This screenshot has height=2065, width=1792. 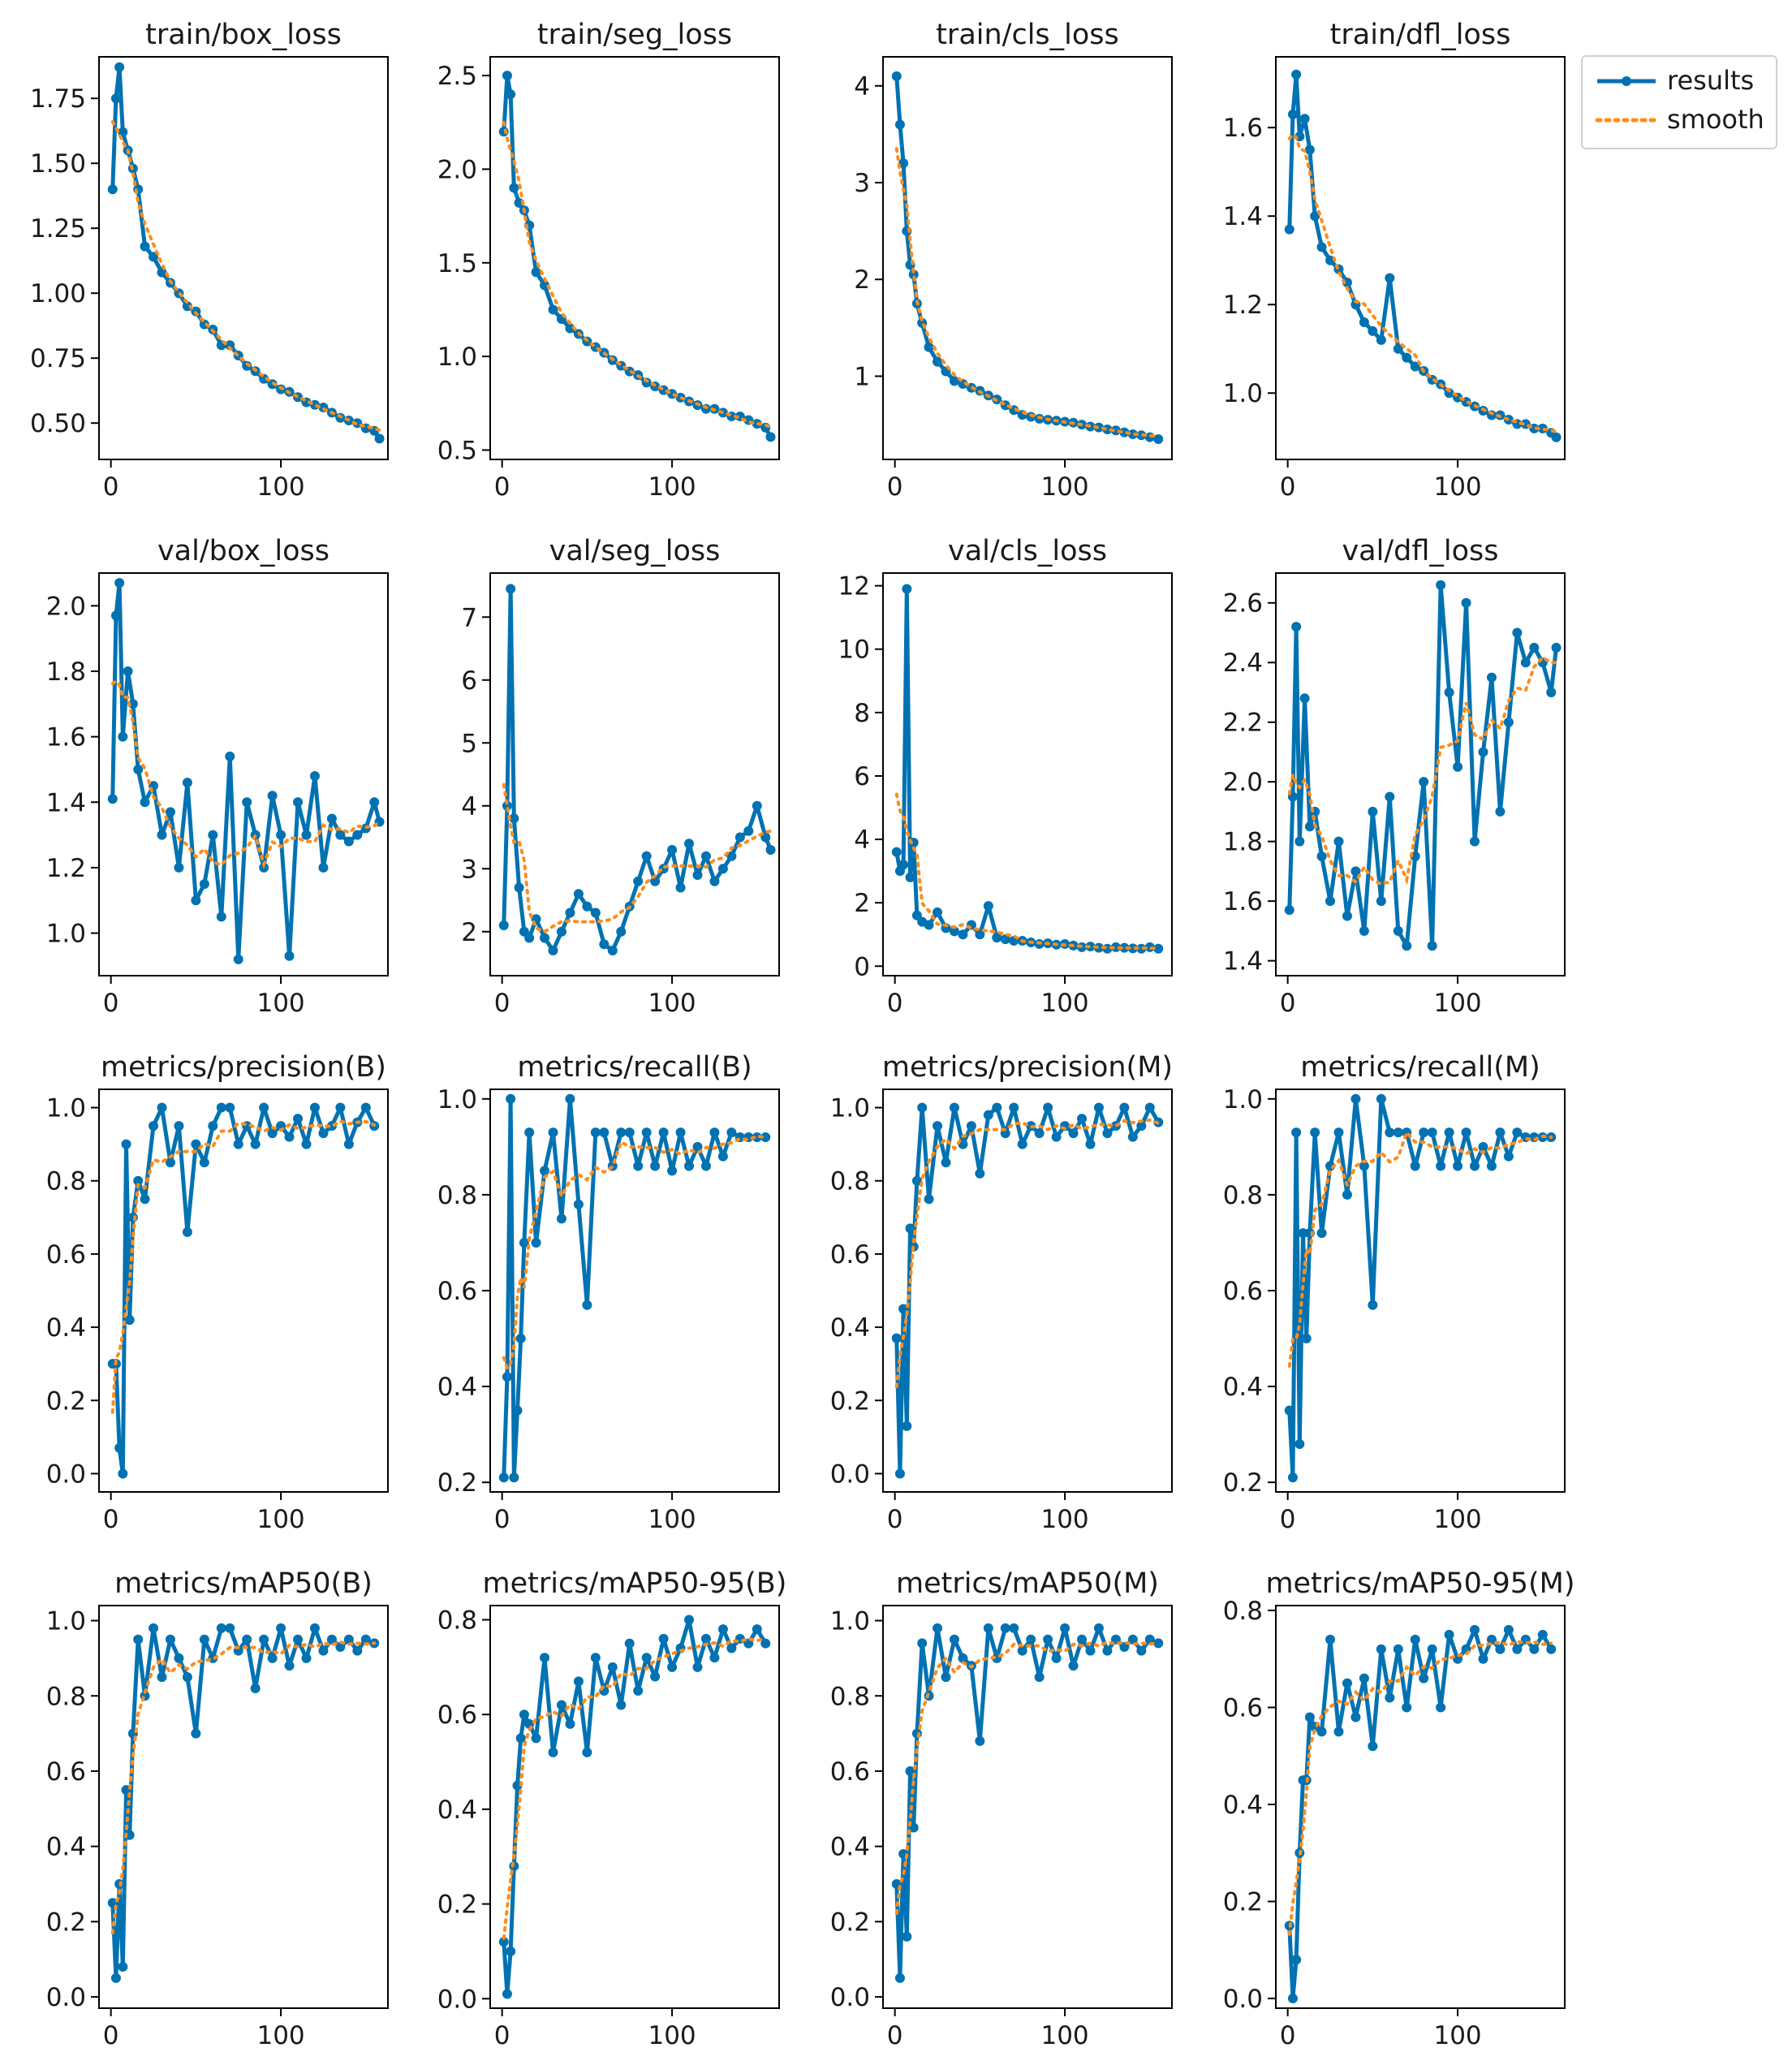 I want to click on y-tick-label: 1.5, so click(x=457, y=263).